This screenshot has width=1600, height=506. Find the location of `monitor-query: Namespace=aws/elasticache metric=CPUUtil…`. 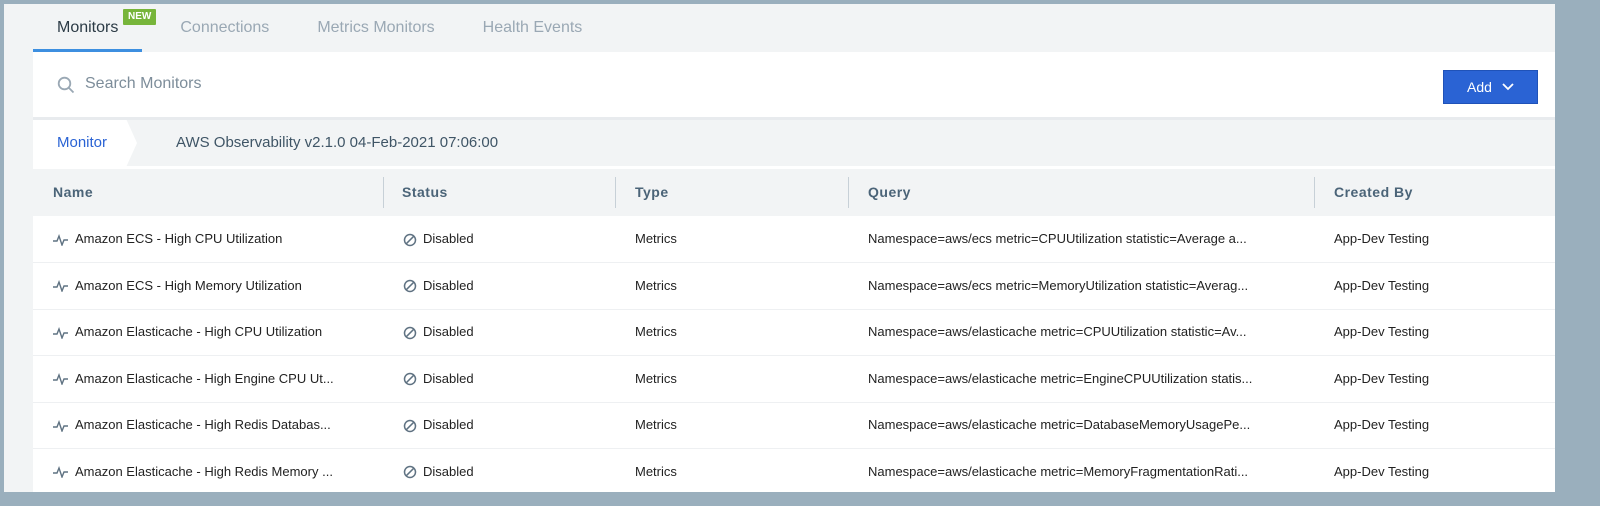

monitor-query: Namespace=aws/elasticache metric=CPUUtil… is located at coordinates (1057, 331).